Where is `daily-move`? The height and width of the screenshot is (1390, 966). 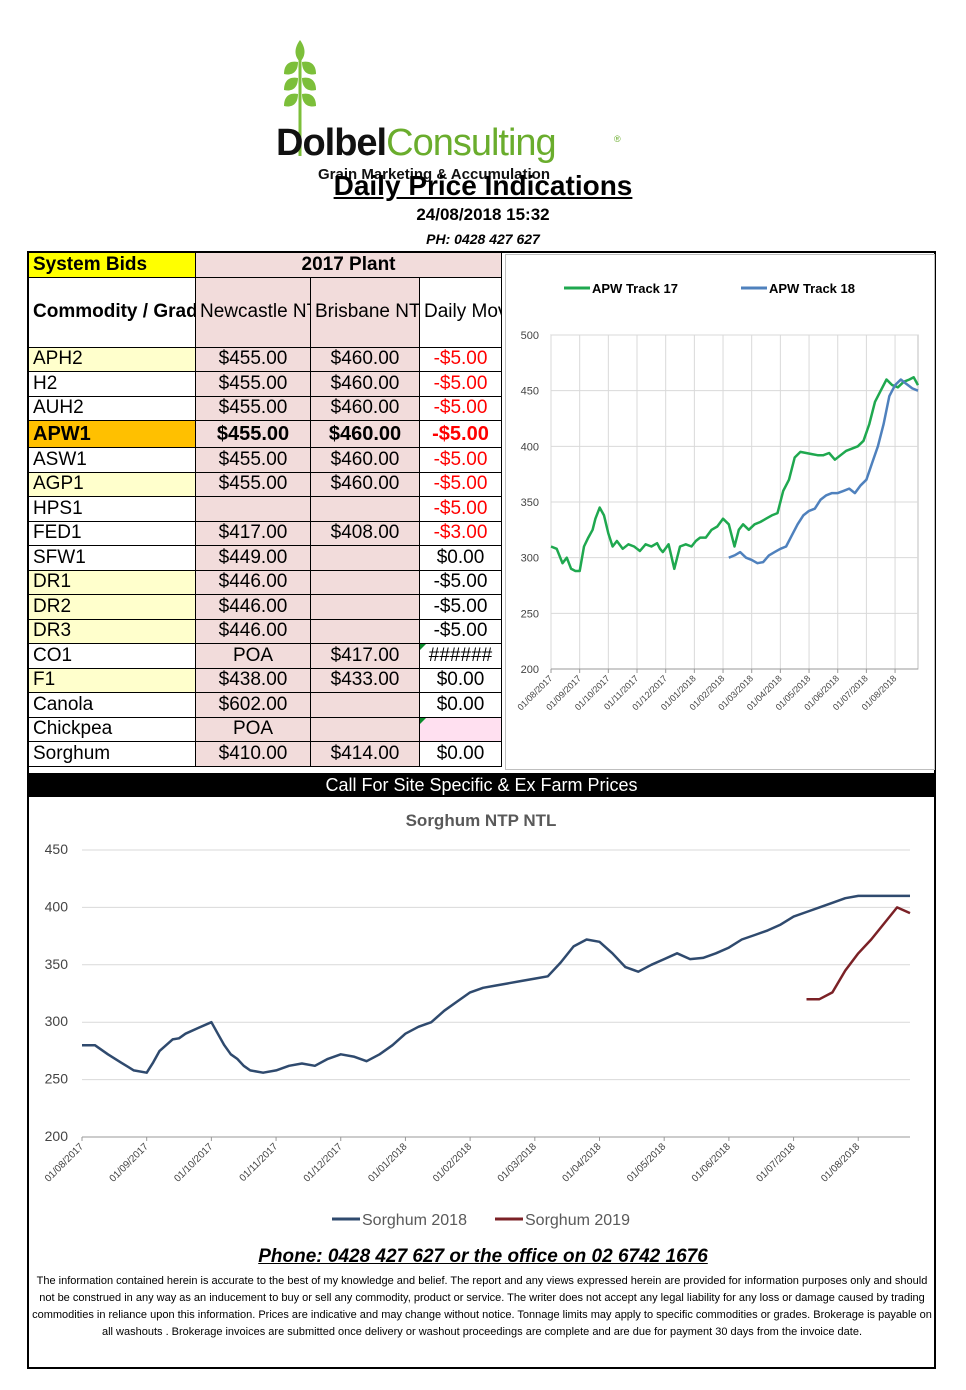 daily-move is located at coordinates (460, 729).